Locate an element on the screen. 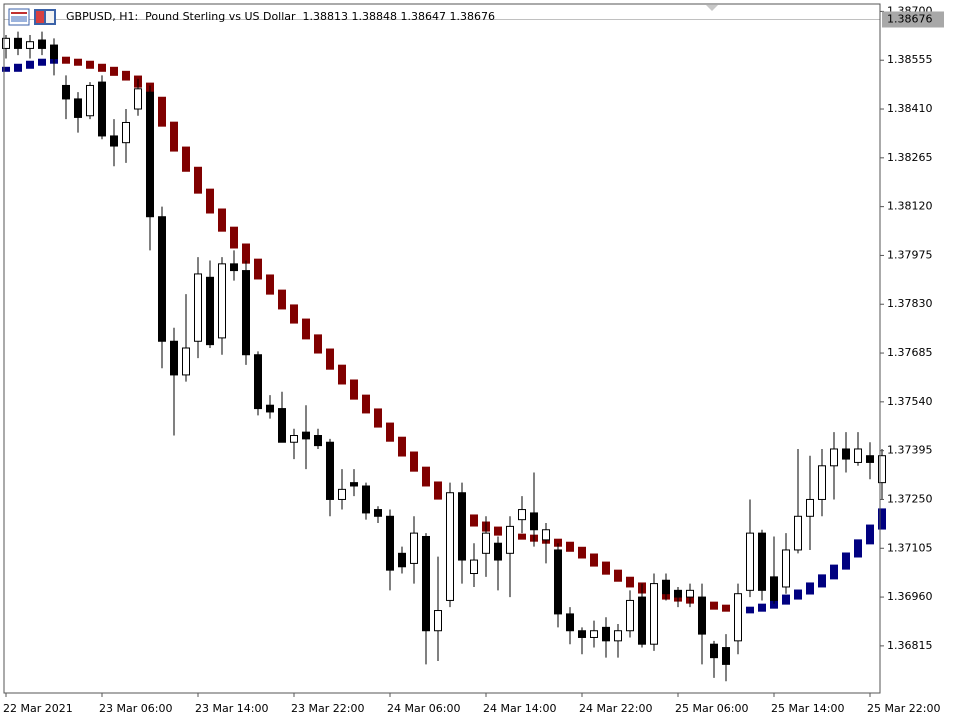 The height and width of the screenshot is (720, 960). y-tick-label: 1.37975 is located at coordinates (910, 254).